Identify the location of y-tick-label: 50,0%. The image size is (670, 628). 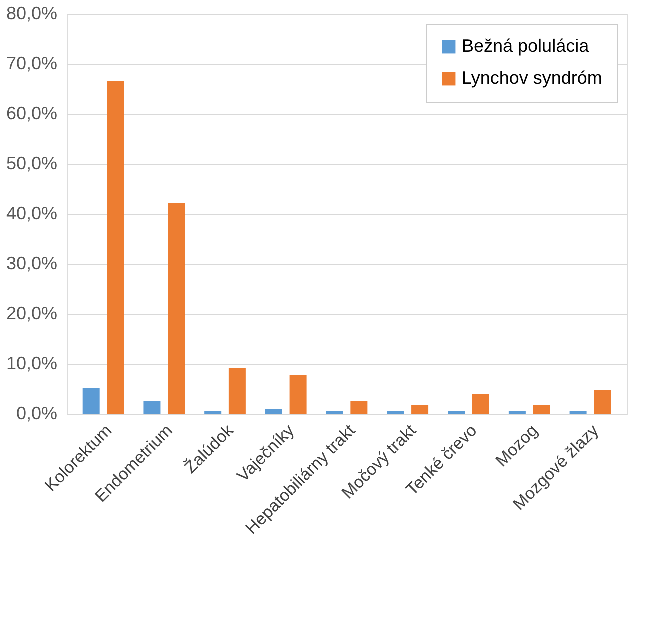
(32, 164).